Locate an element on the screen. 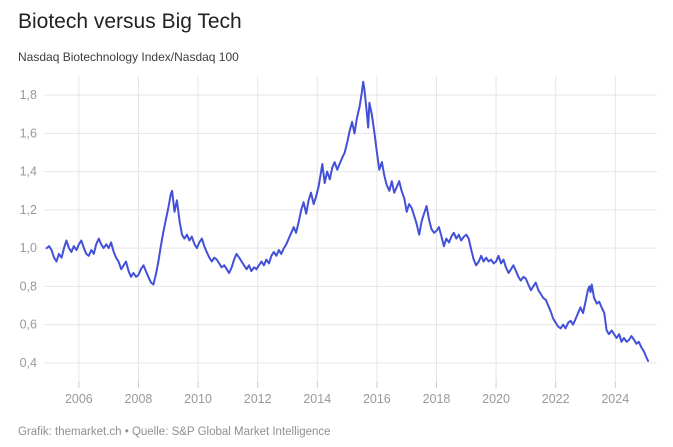  x-axis-label: 2022 is located at coordinates (556, 399).